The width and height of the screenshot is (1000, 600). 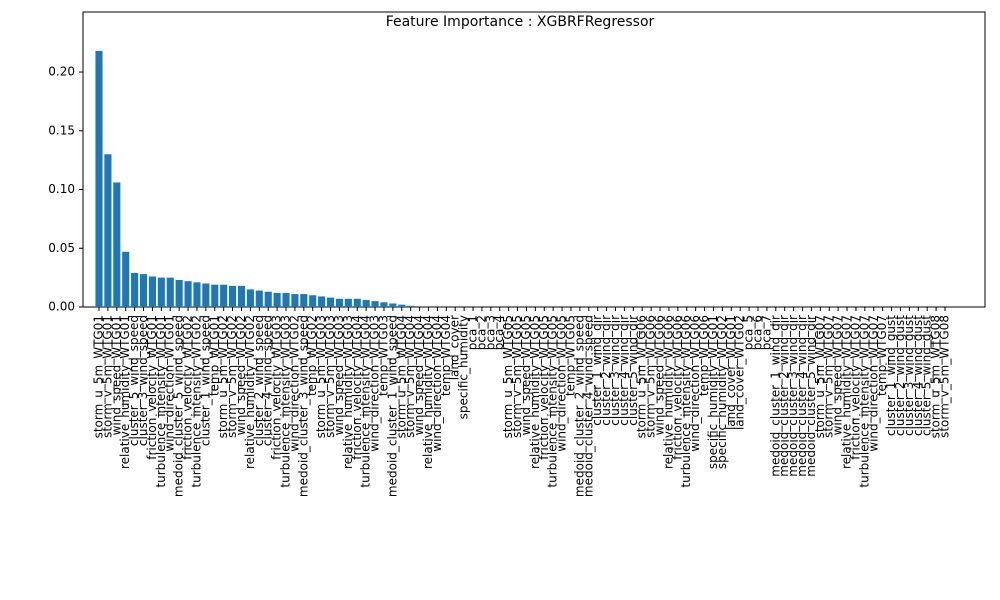 What do you see at coordinates (544, 387) in the screenshot?
I see `x-tick-label: friction_velocity_WTG05` at bounding box center [544, 387].